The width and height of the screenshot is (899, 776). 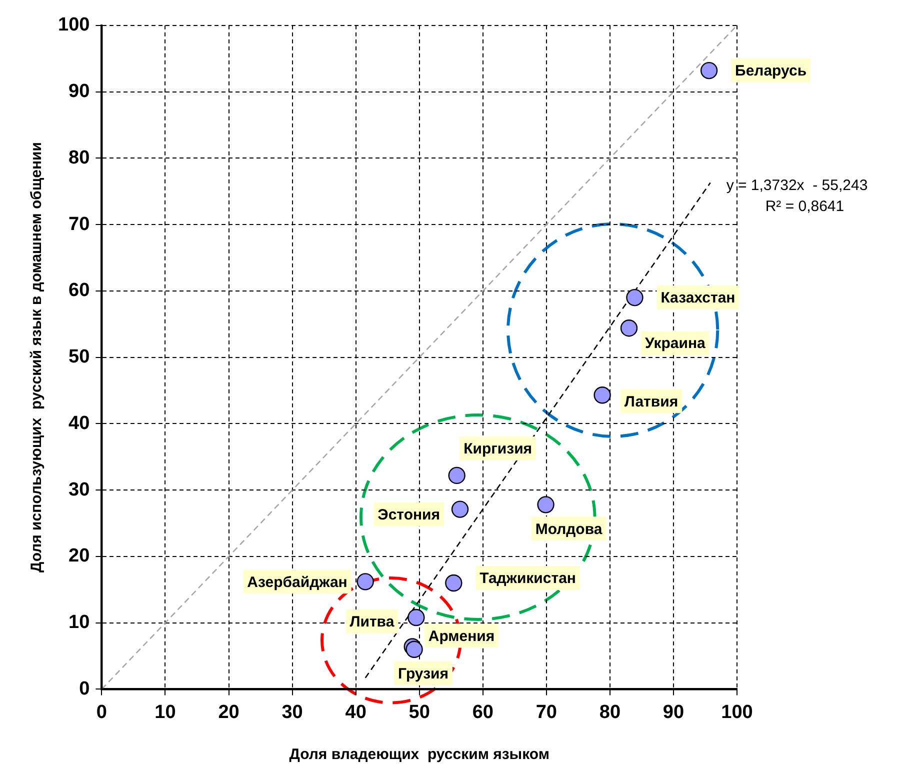 What do you see at coordinates (651, 401) in the screenshot?
I see `annotation: Латвия` at bounding box center [651, 401].